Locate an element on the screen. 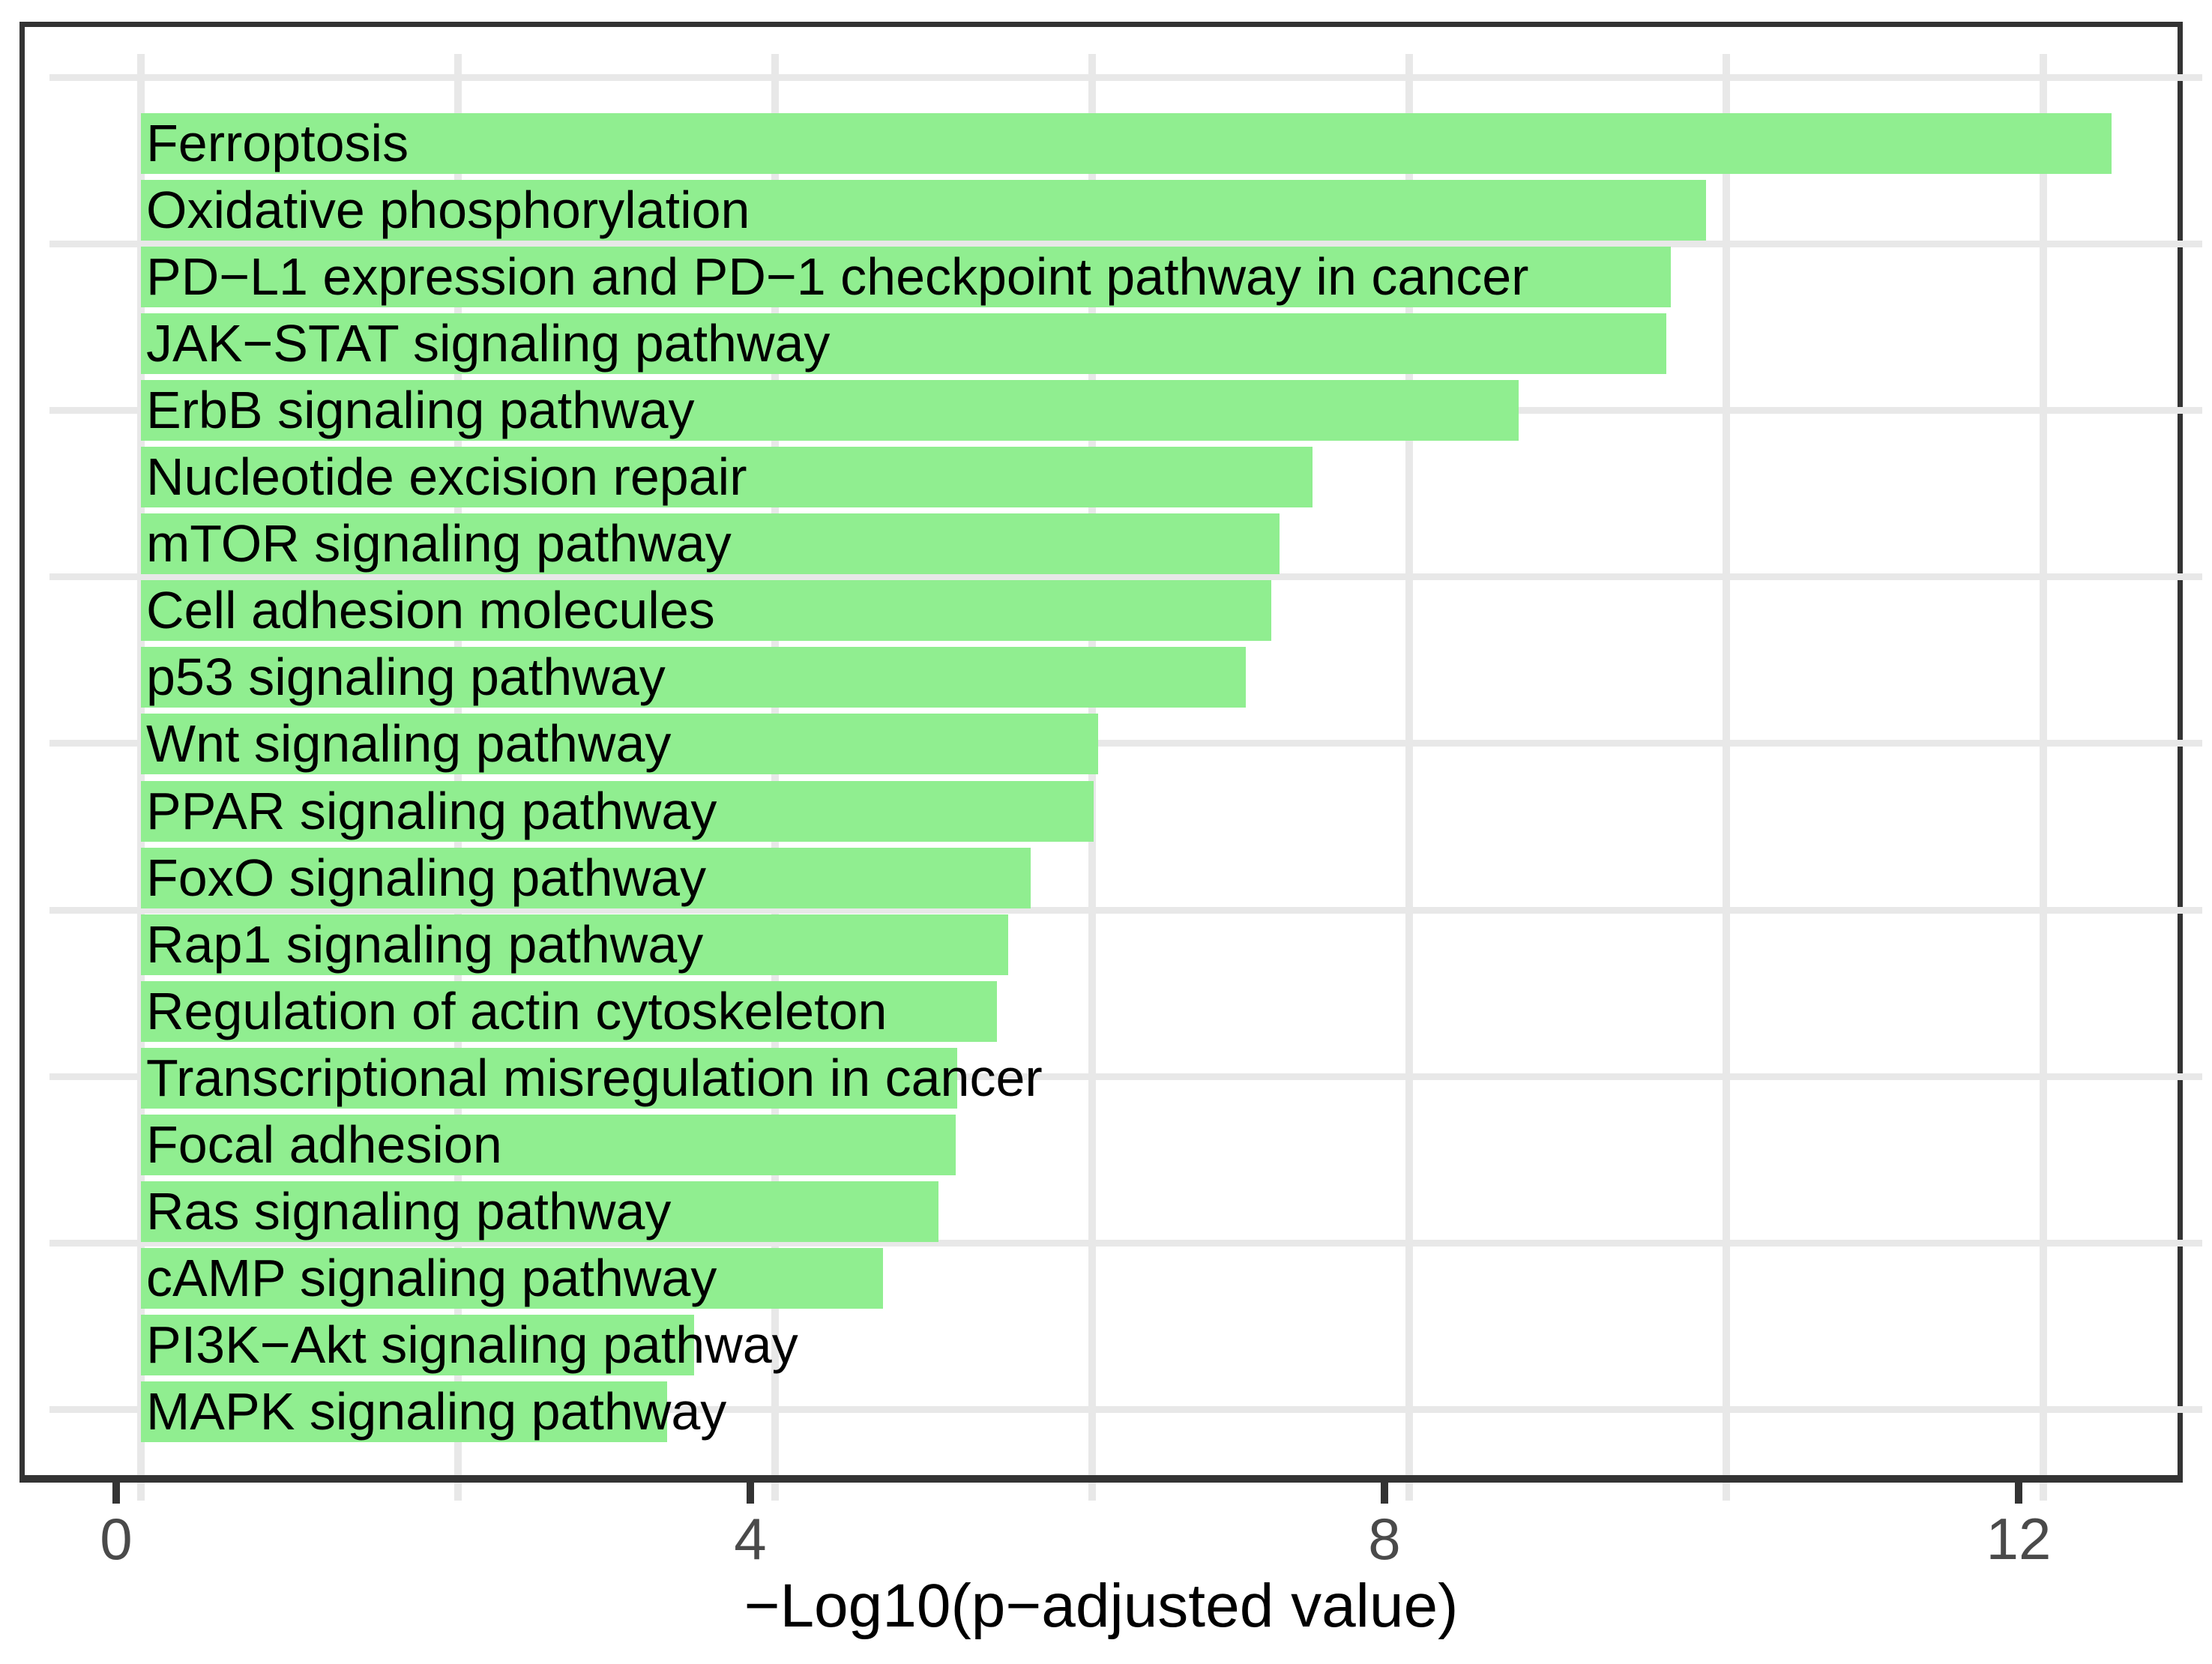  bar-label: Wnt signaling pathway is located at coordinates (409, 744).